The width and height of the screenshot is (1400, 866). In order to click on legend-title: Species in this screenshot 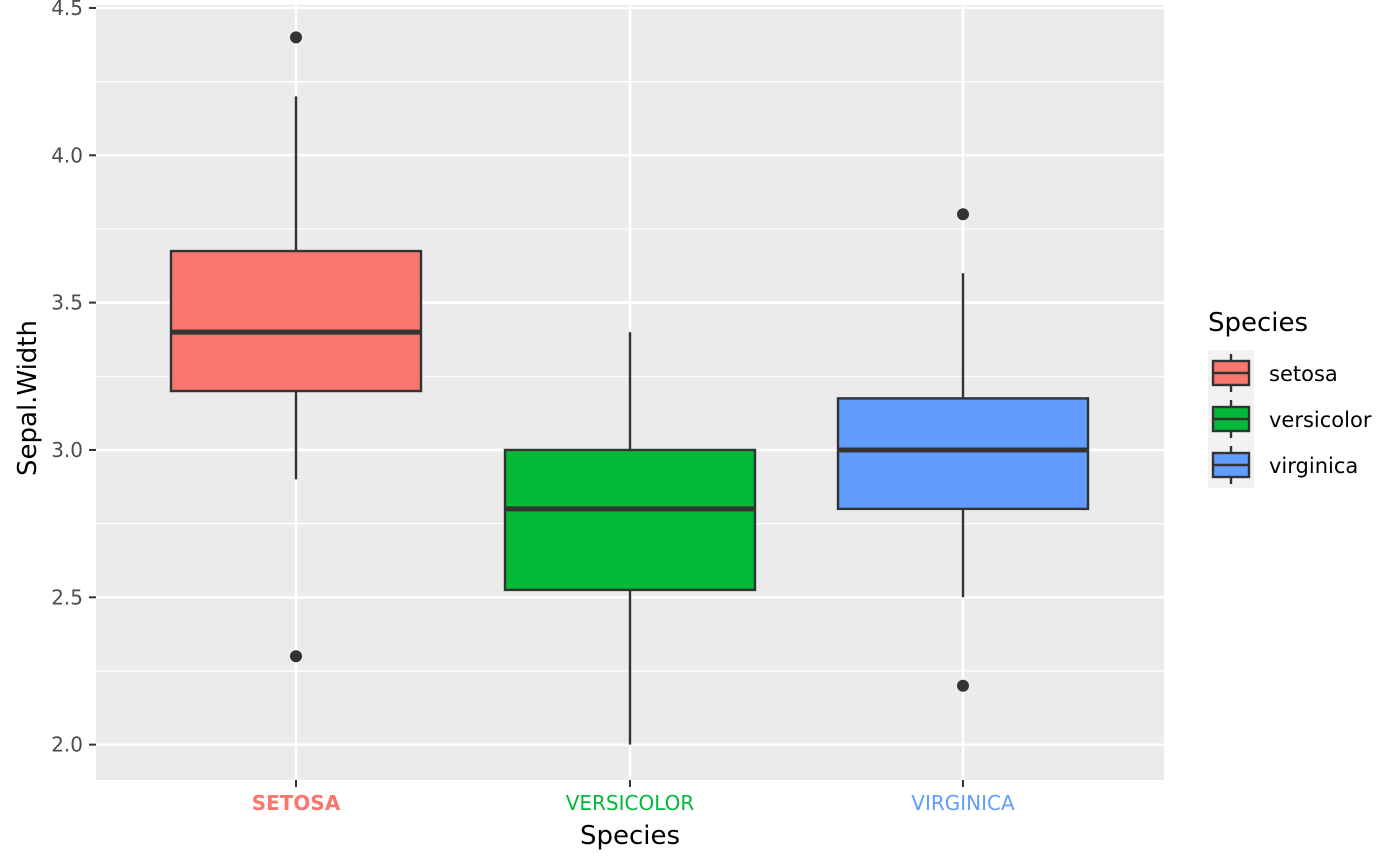, I will do `click(1258, 323)`.